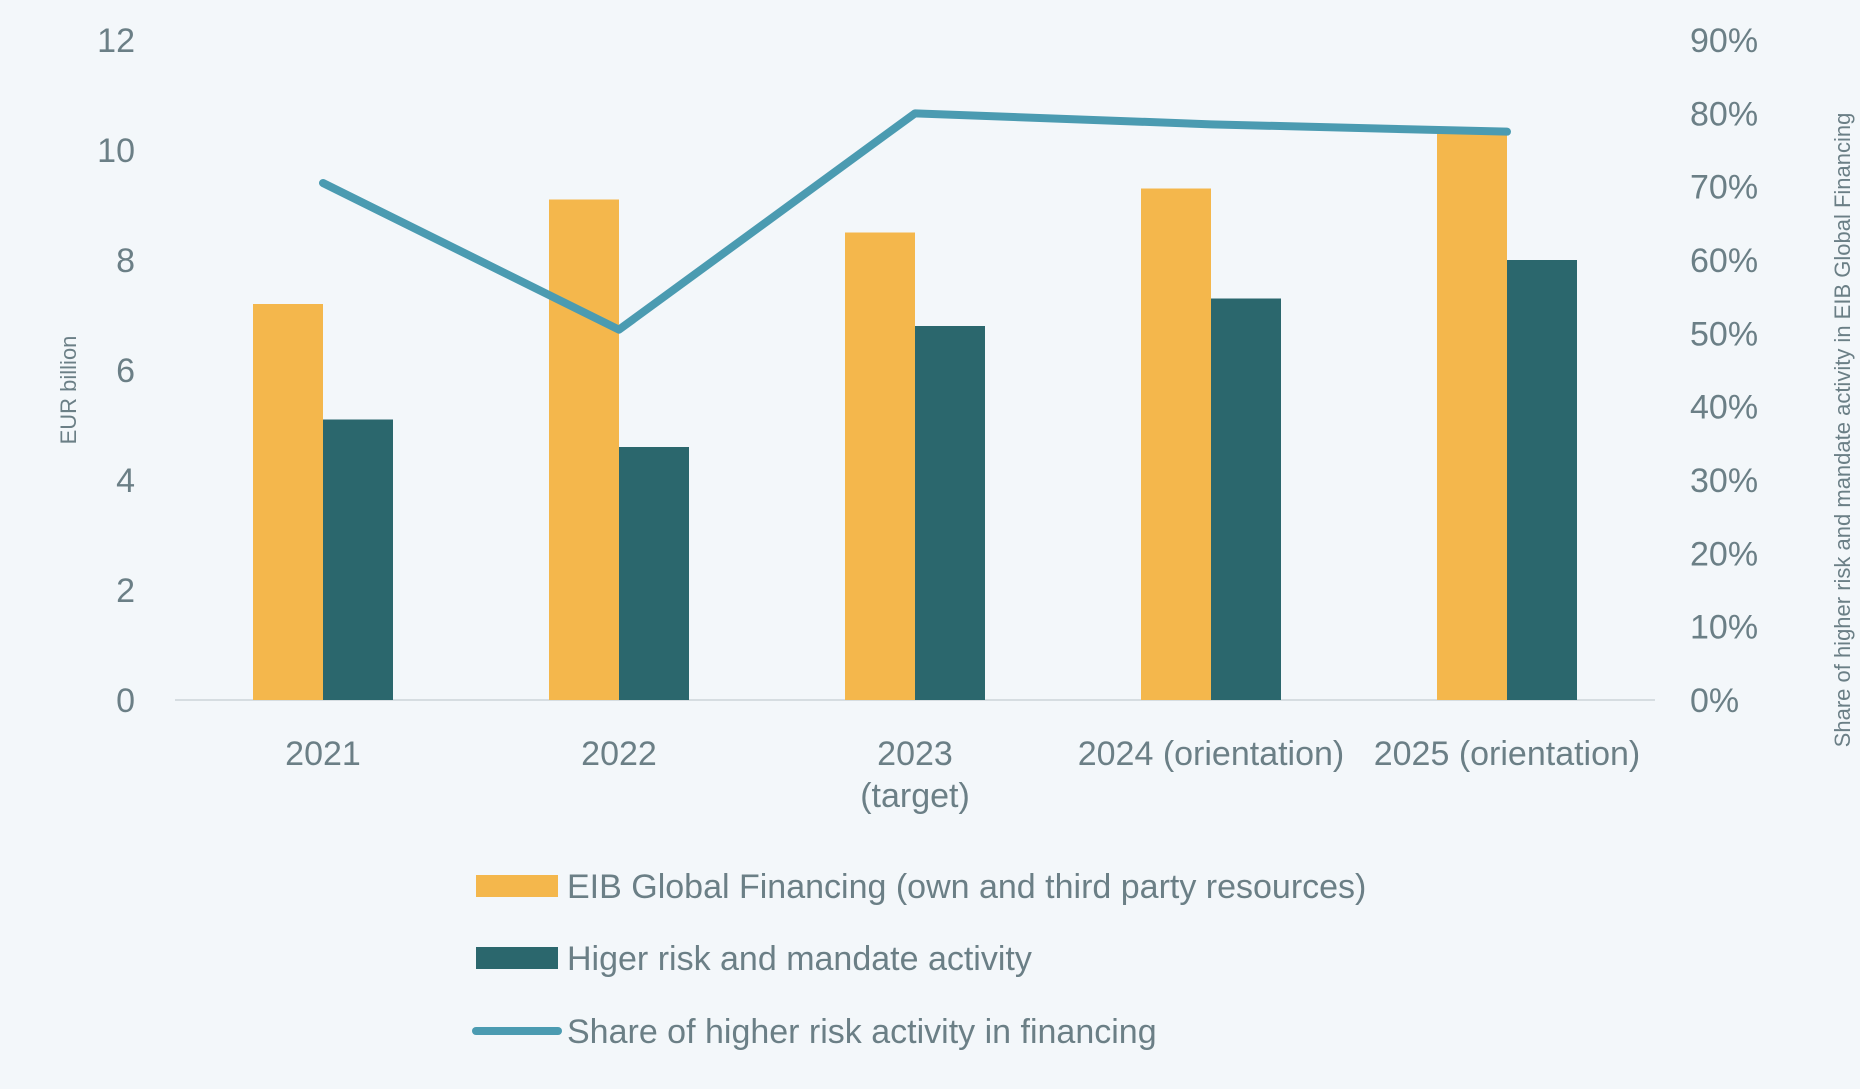  I want to click on y2-tick-label: 30%, so click(1724, 481).